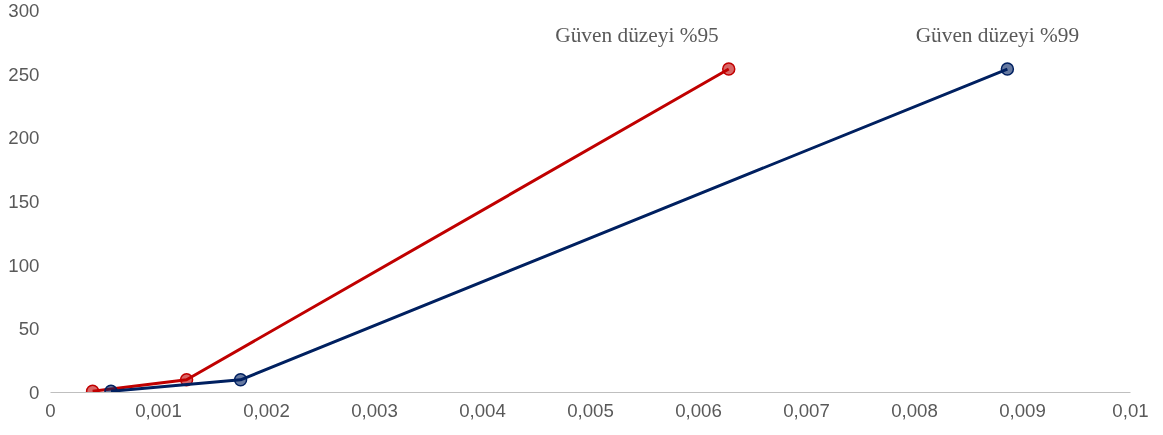  I want to click on y-tick-label: 0, so click(34, 392).